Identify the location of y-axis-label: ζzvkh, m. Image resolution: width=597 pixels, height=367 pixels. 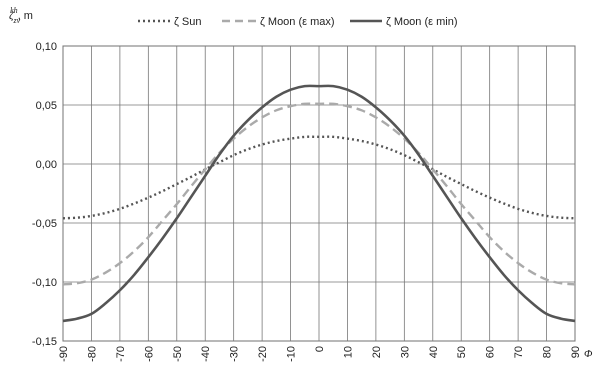
(21, 15).